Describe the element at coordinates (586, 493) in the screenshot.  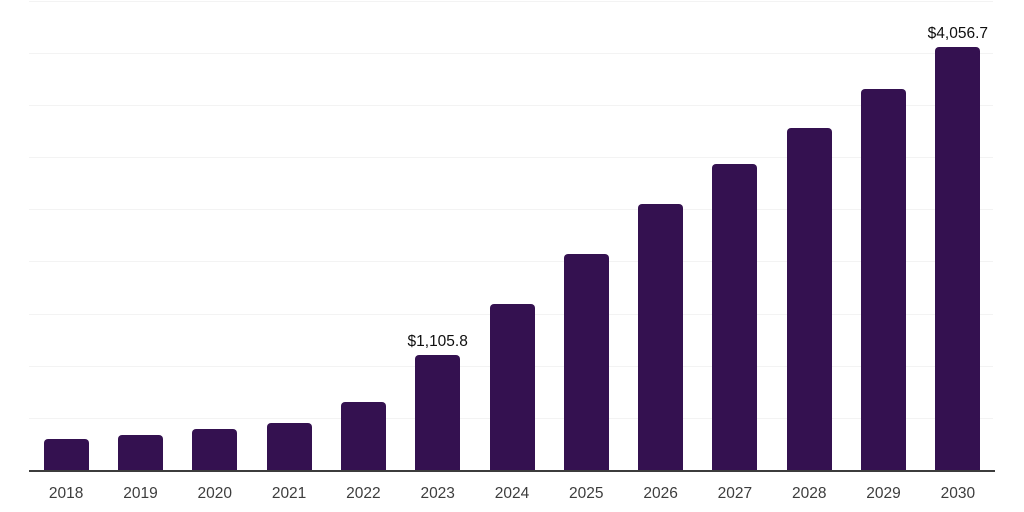
I see `x-tick-label-2025: 2025` at that location.